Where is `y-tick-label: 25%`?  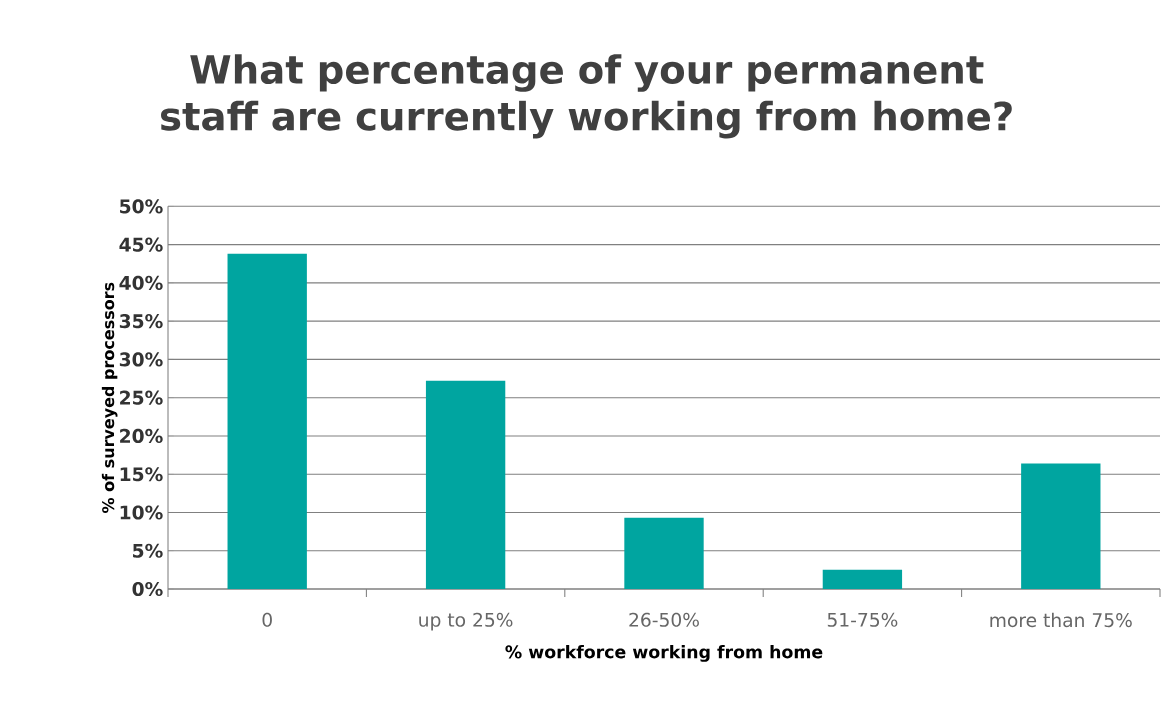 y-tick-label: 25% is located at coordinates (141, 397).